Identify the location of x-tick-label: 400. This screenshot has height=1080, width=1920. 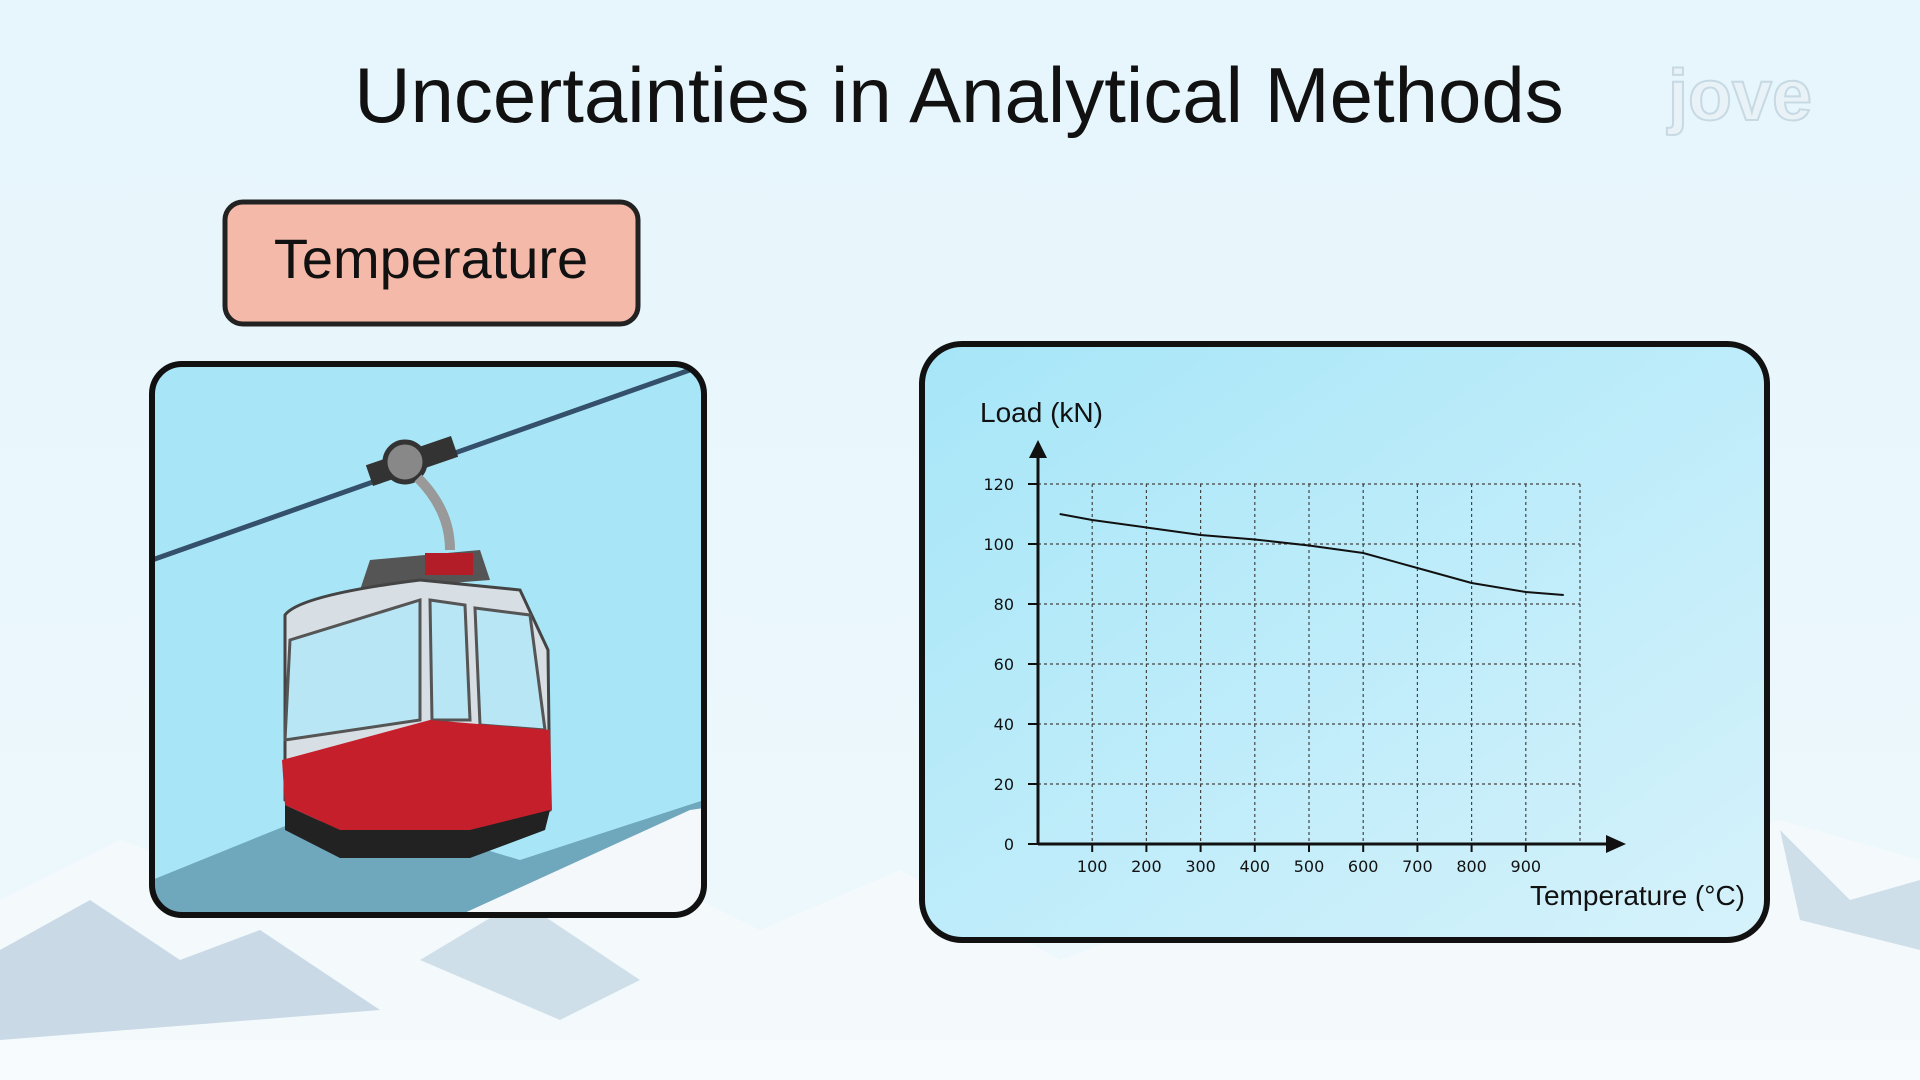
(1255, 866).